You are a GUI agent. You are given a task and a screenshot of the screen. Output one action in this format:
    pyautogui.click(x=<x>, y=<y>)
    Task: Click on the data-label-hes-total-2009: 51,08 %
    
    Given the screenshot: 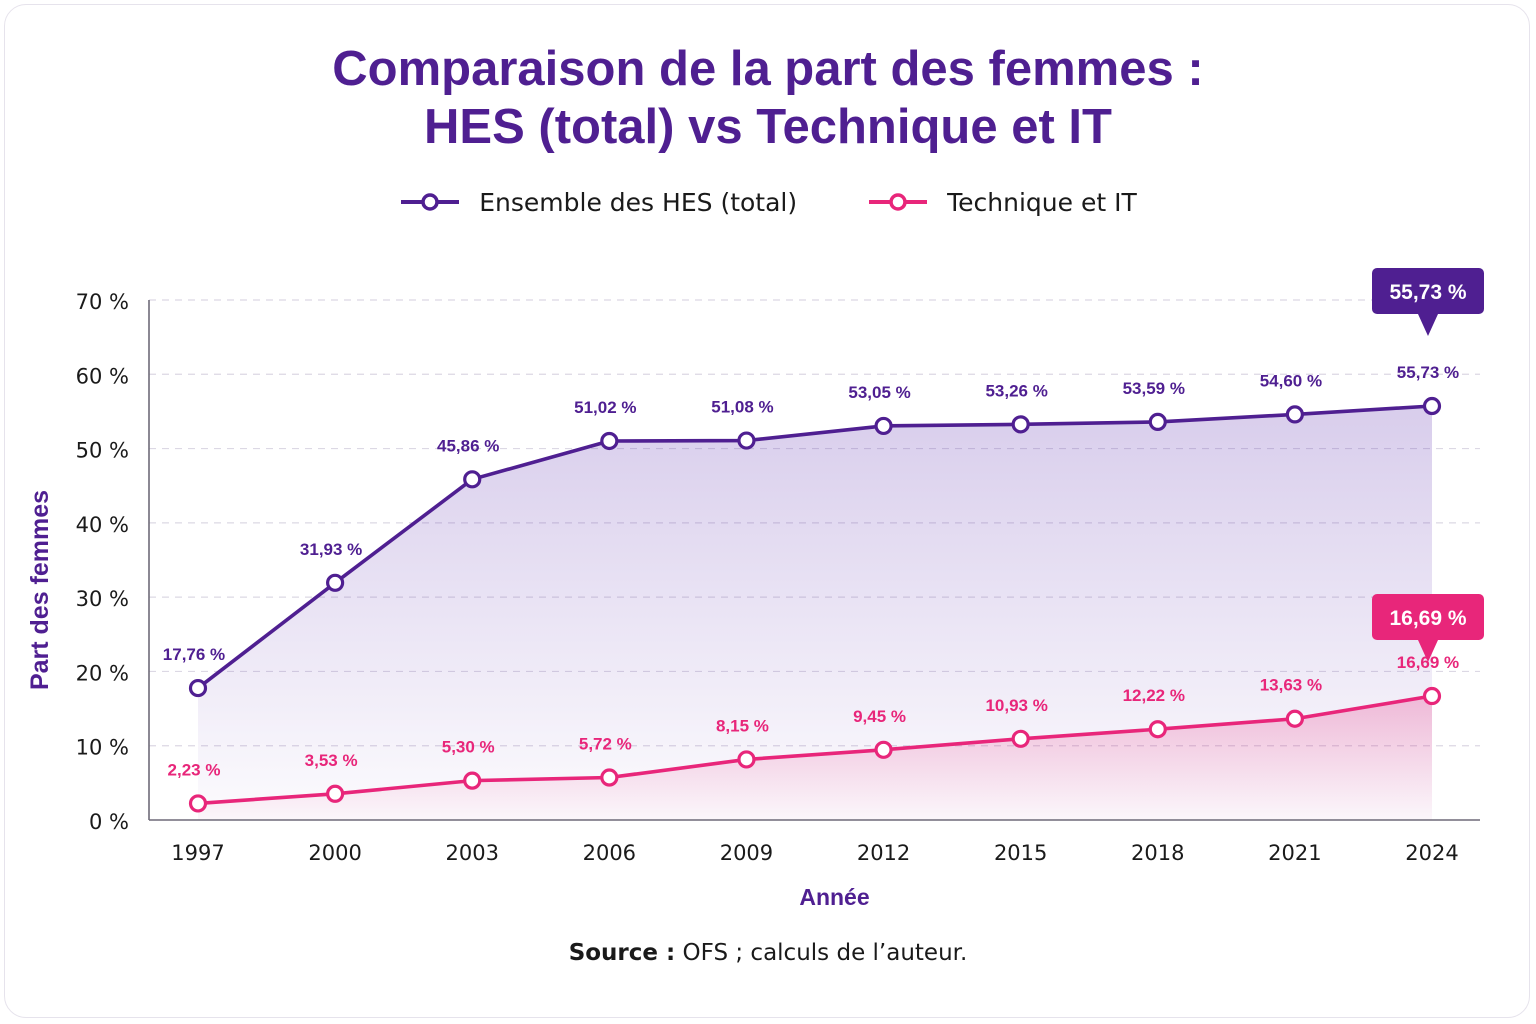 What is the action you would take?
    pyautogui.click(x=742, y=407)
    